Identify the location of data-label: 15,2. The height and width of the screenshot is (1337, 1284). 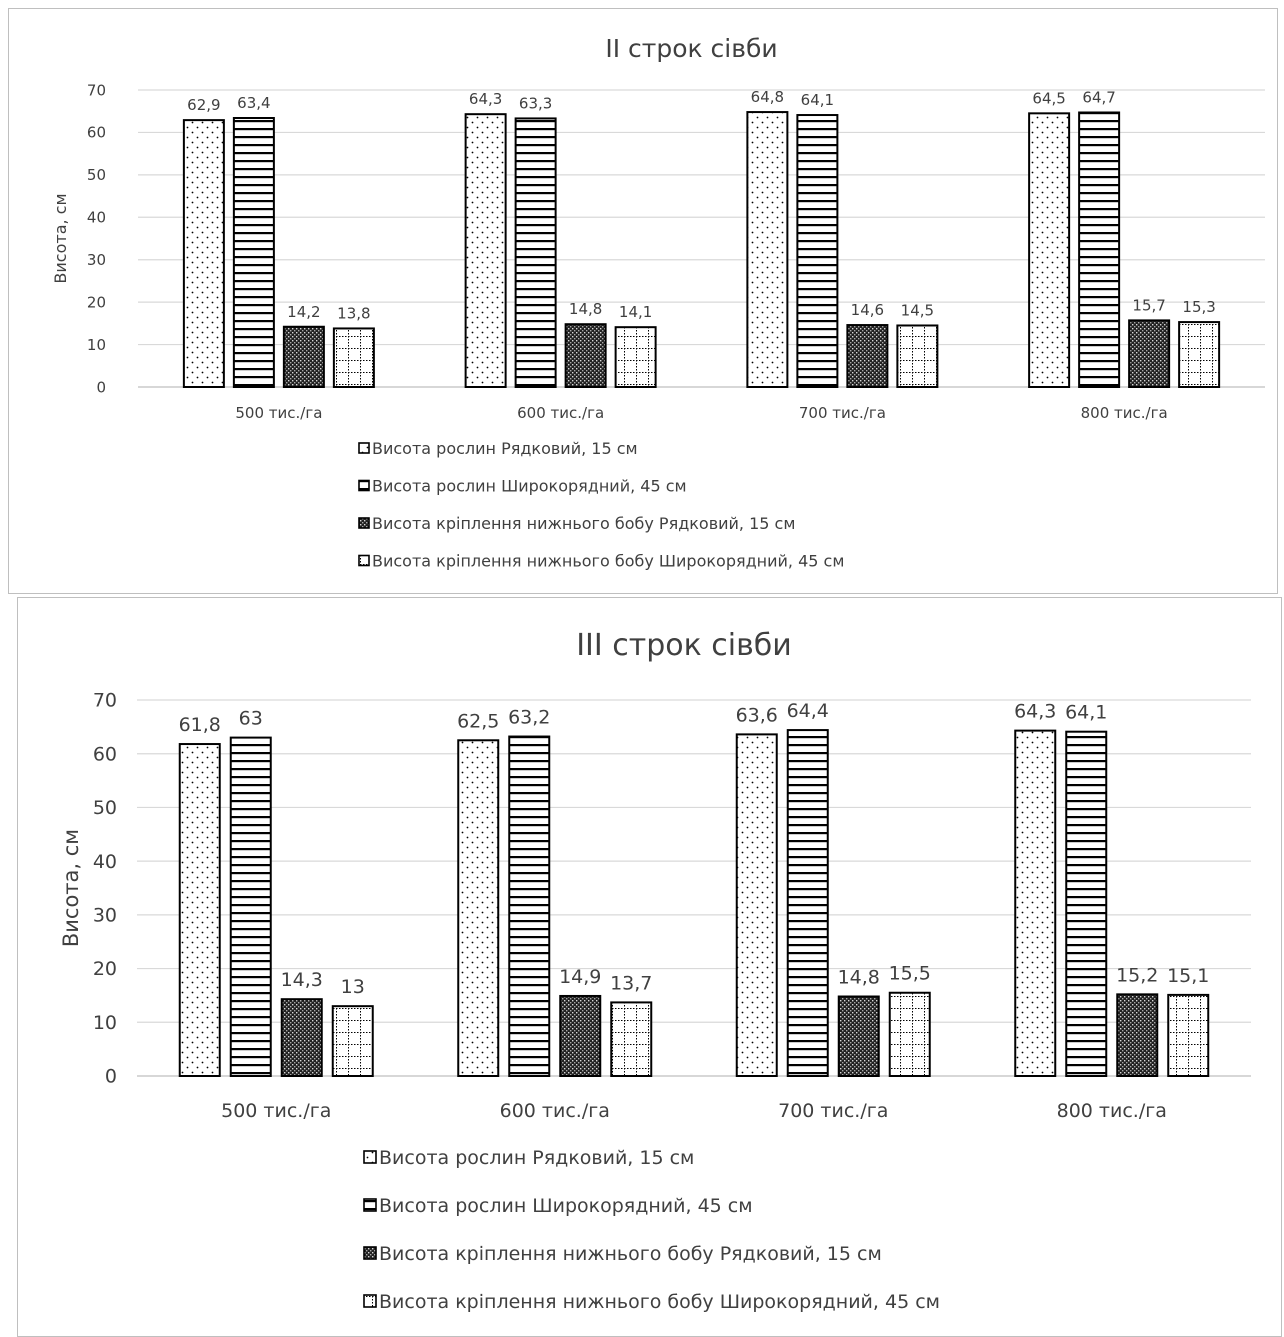
(1137, 975).